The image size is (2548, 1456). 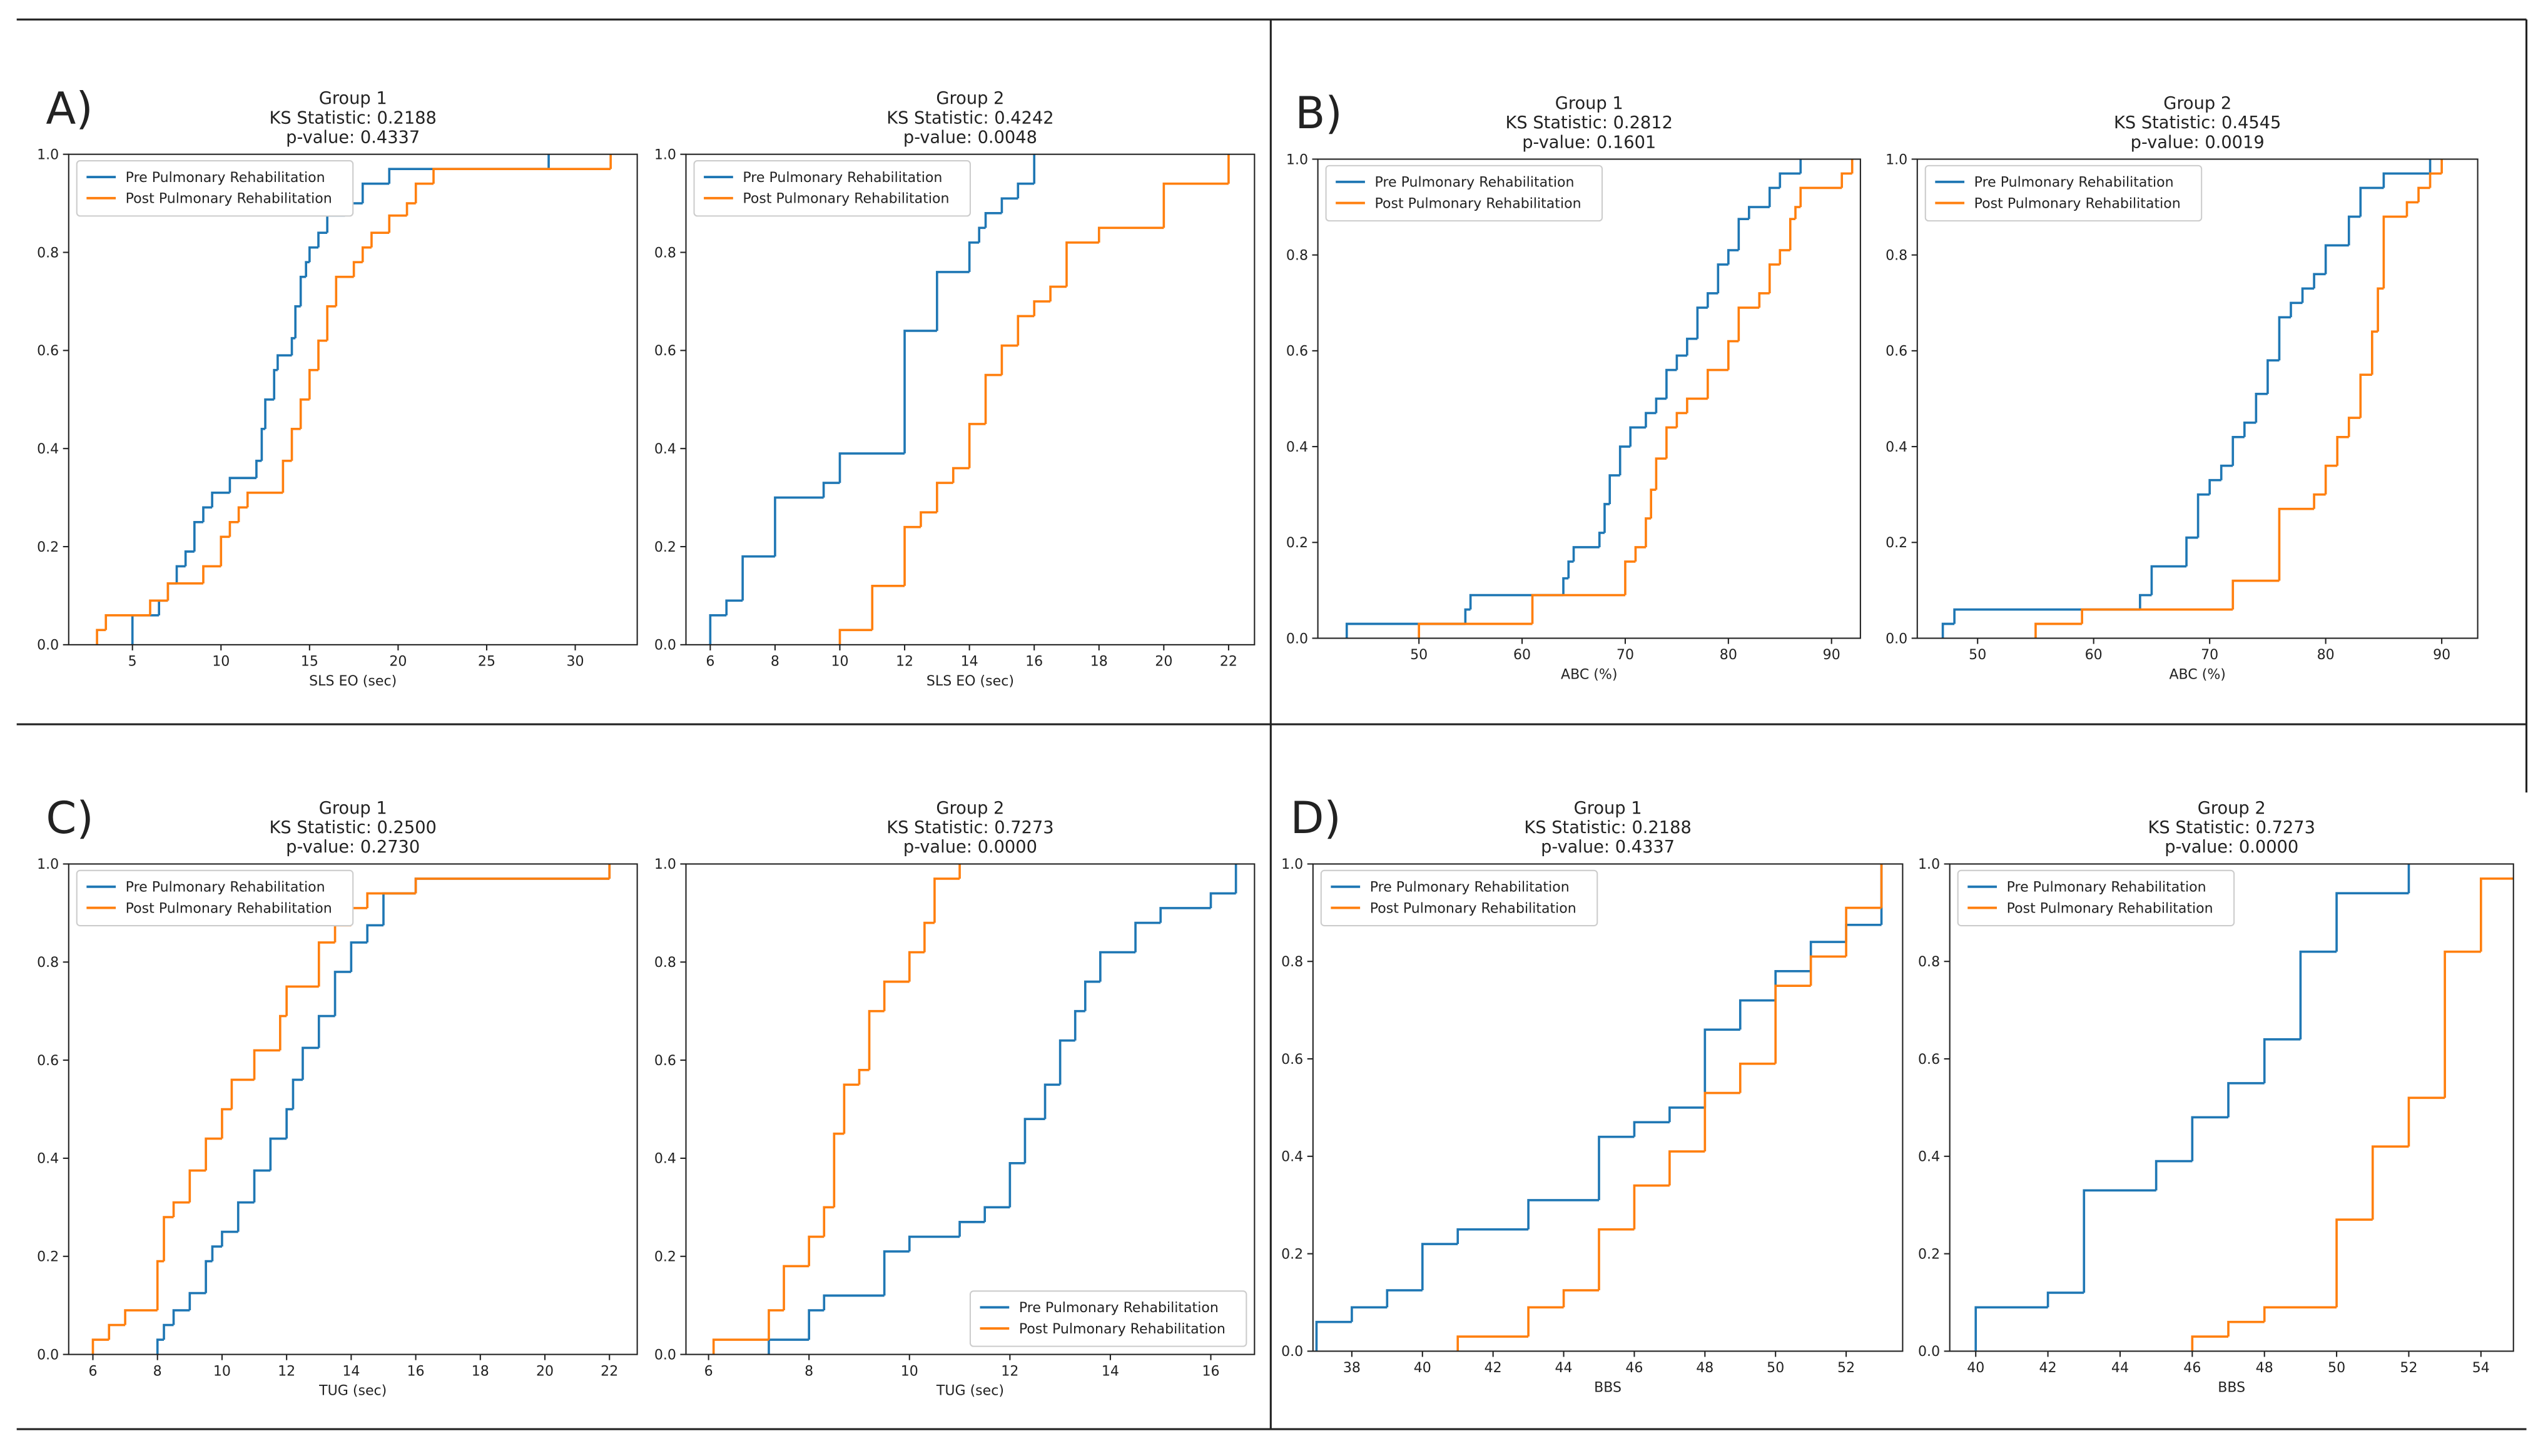 What do you see at coordinates (354, 827) in the screenshot?
I see `subplot-stat: KS Statistic: 0.2500` at bounding box center [354, 827].